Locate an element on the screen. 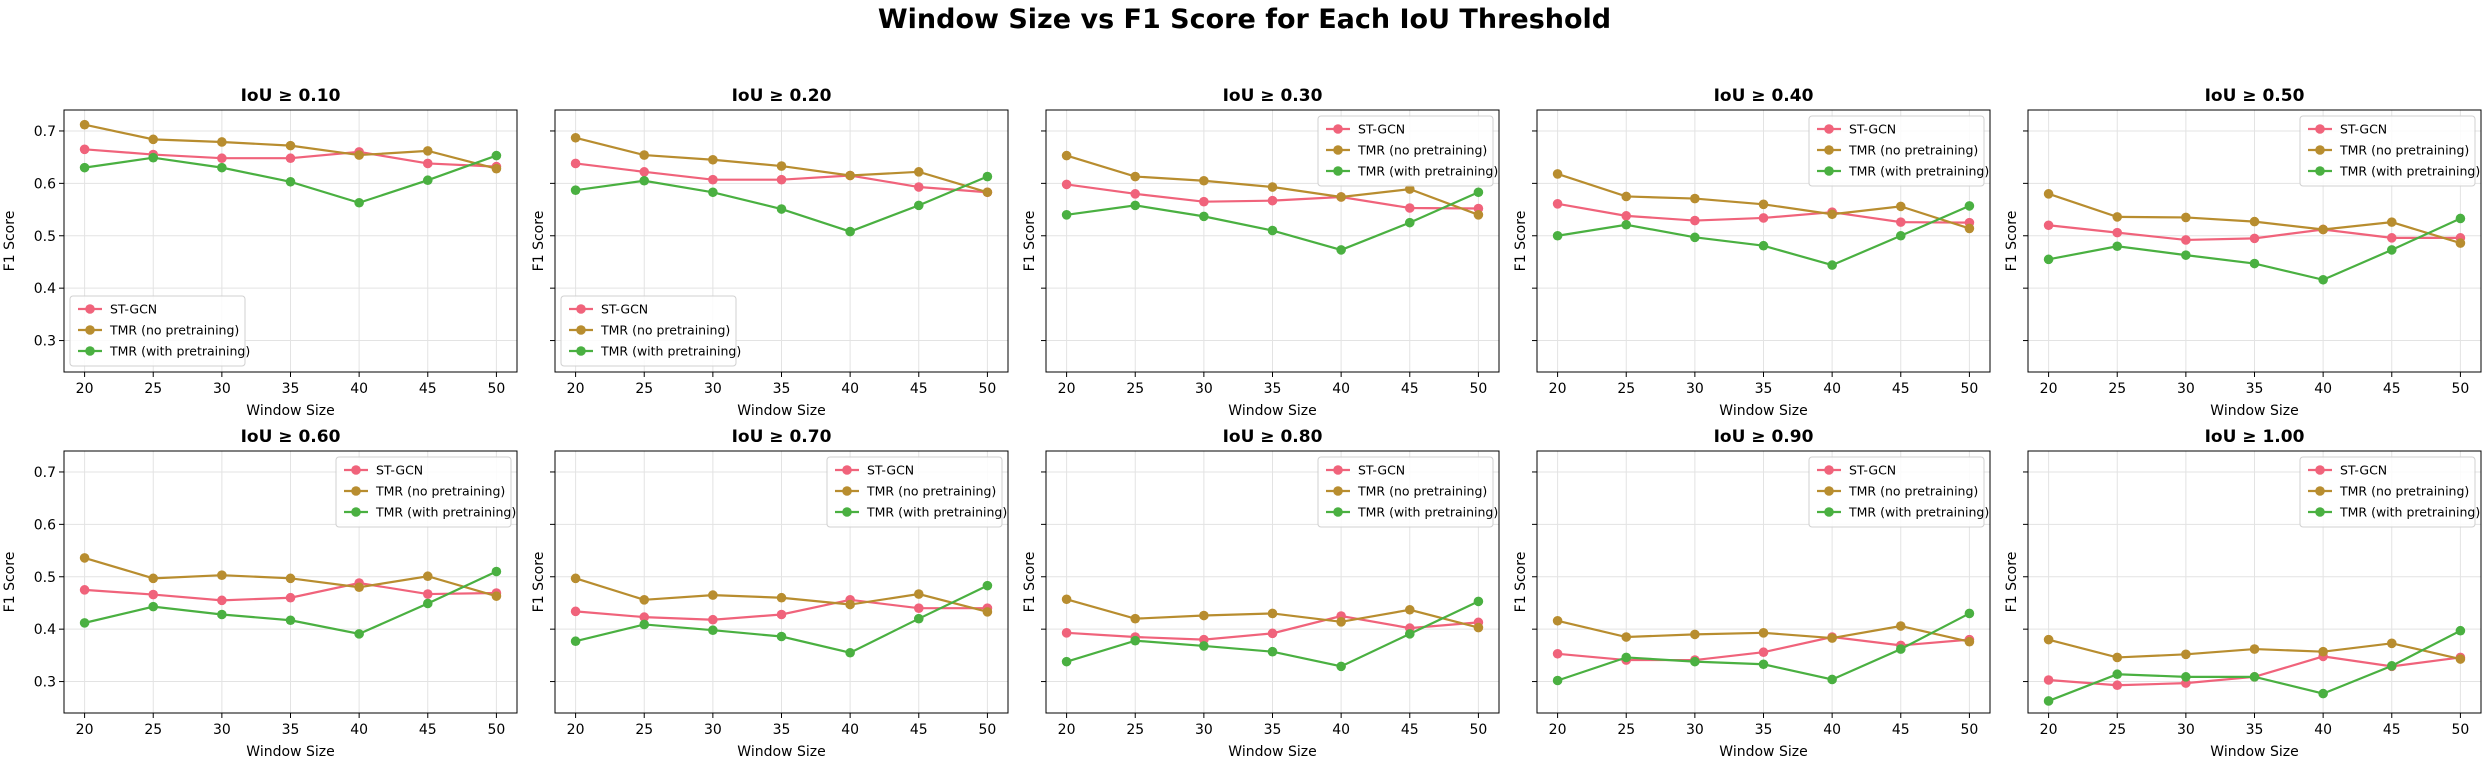 The height and width of the screenshot is (765, 2489). subplot-title: IoU ≥ 1.00 is located at coordinates (2255, 437).